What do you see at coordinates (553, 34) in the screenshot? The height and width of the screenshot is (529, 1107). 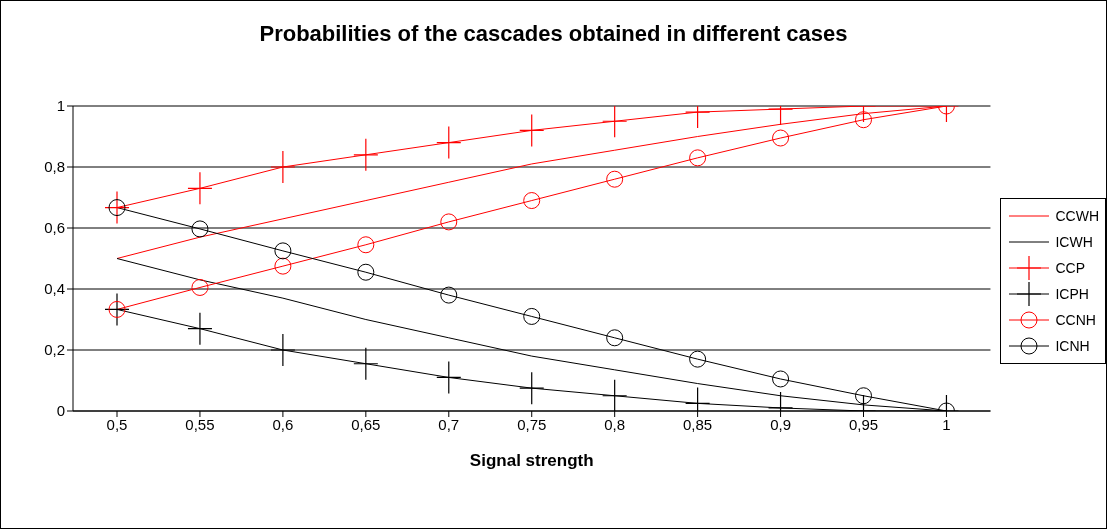 I see `chart-title: Probabilities of the cascades obtained in different cases` at bounding box center [553, 34].